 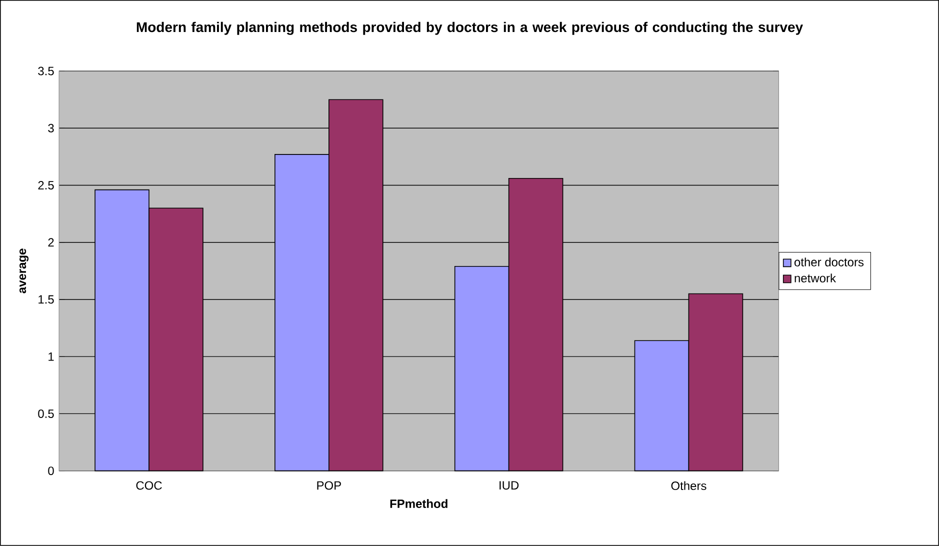 What do you see at coordinates (688, 485) in the screenshot?
I see `x-tick-label: Others` at bounding box center [688, 485].